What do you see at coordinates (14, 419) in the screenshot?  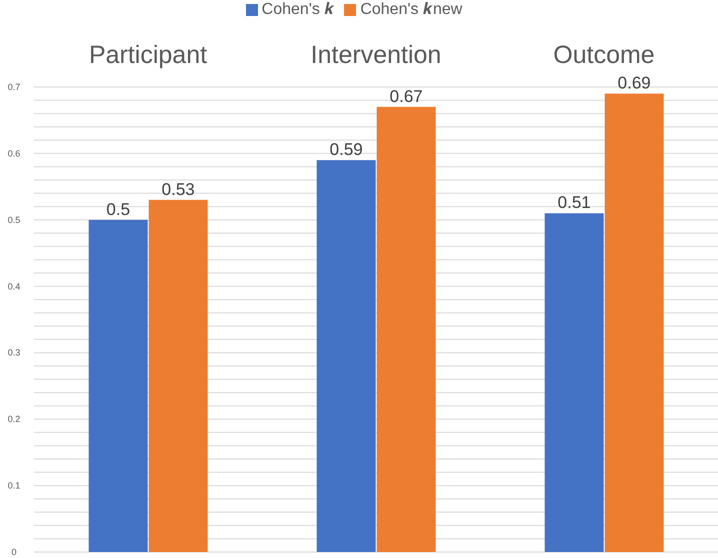 I see `y-tick-label: 0.2` at bounding box center [14, 419].